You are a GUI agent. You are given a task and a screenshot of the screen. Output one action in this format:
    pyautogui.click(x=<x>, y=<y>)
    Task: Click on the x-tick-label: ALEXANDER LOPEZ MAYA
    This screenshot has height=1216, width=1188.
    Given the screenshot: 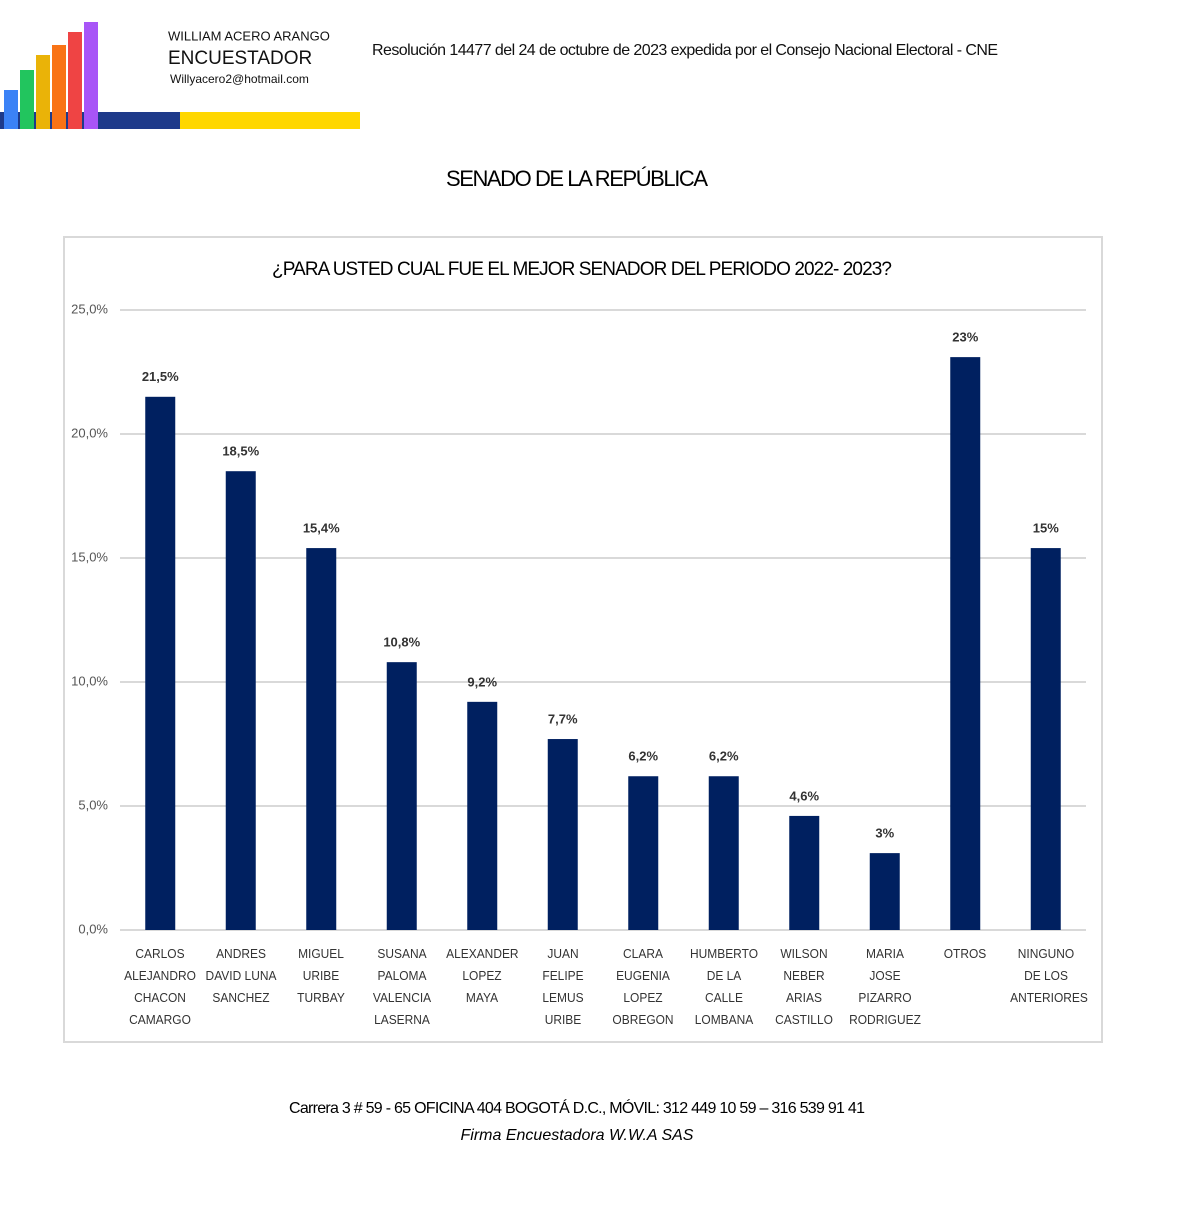 What is the action you would take?
    pyautogui.click(x=482, y=975)
    